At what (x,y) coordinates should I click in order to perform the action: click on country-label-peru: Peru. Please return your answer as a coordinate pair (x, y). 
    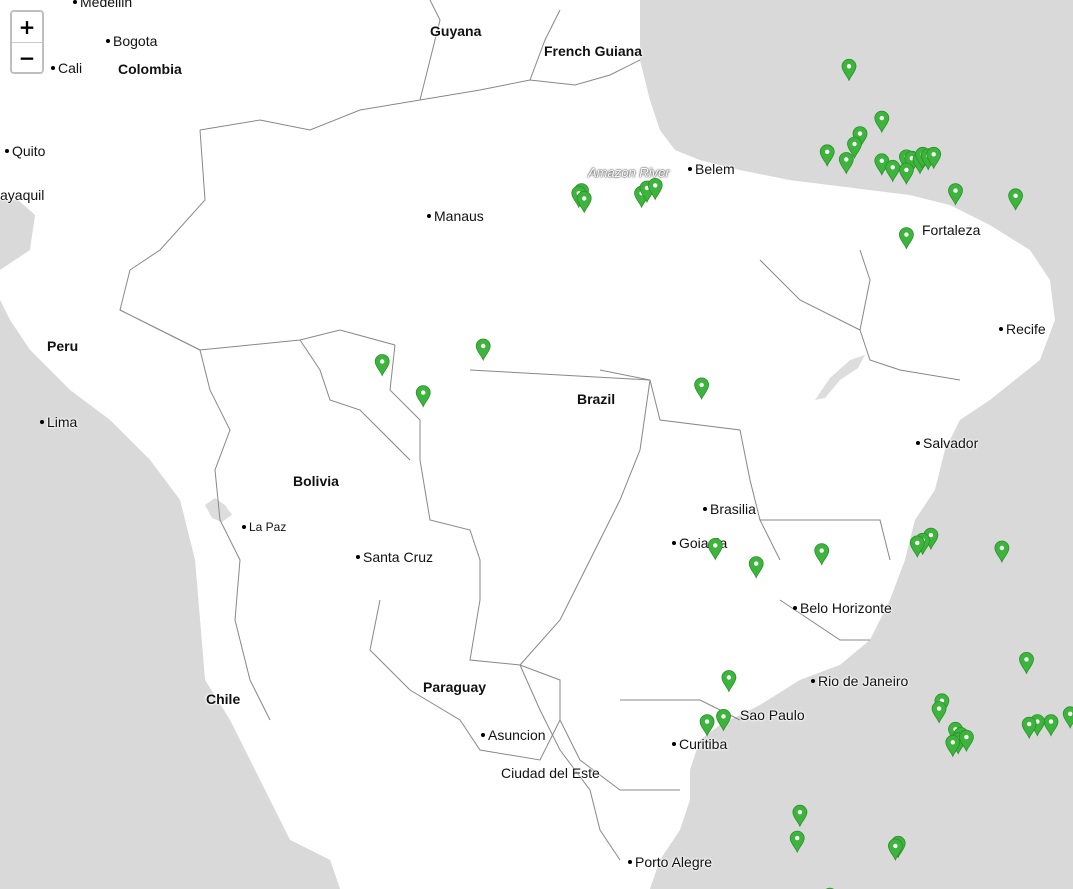
    Looking at the image, I should click on (63, 346).